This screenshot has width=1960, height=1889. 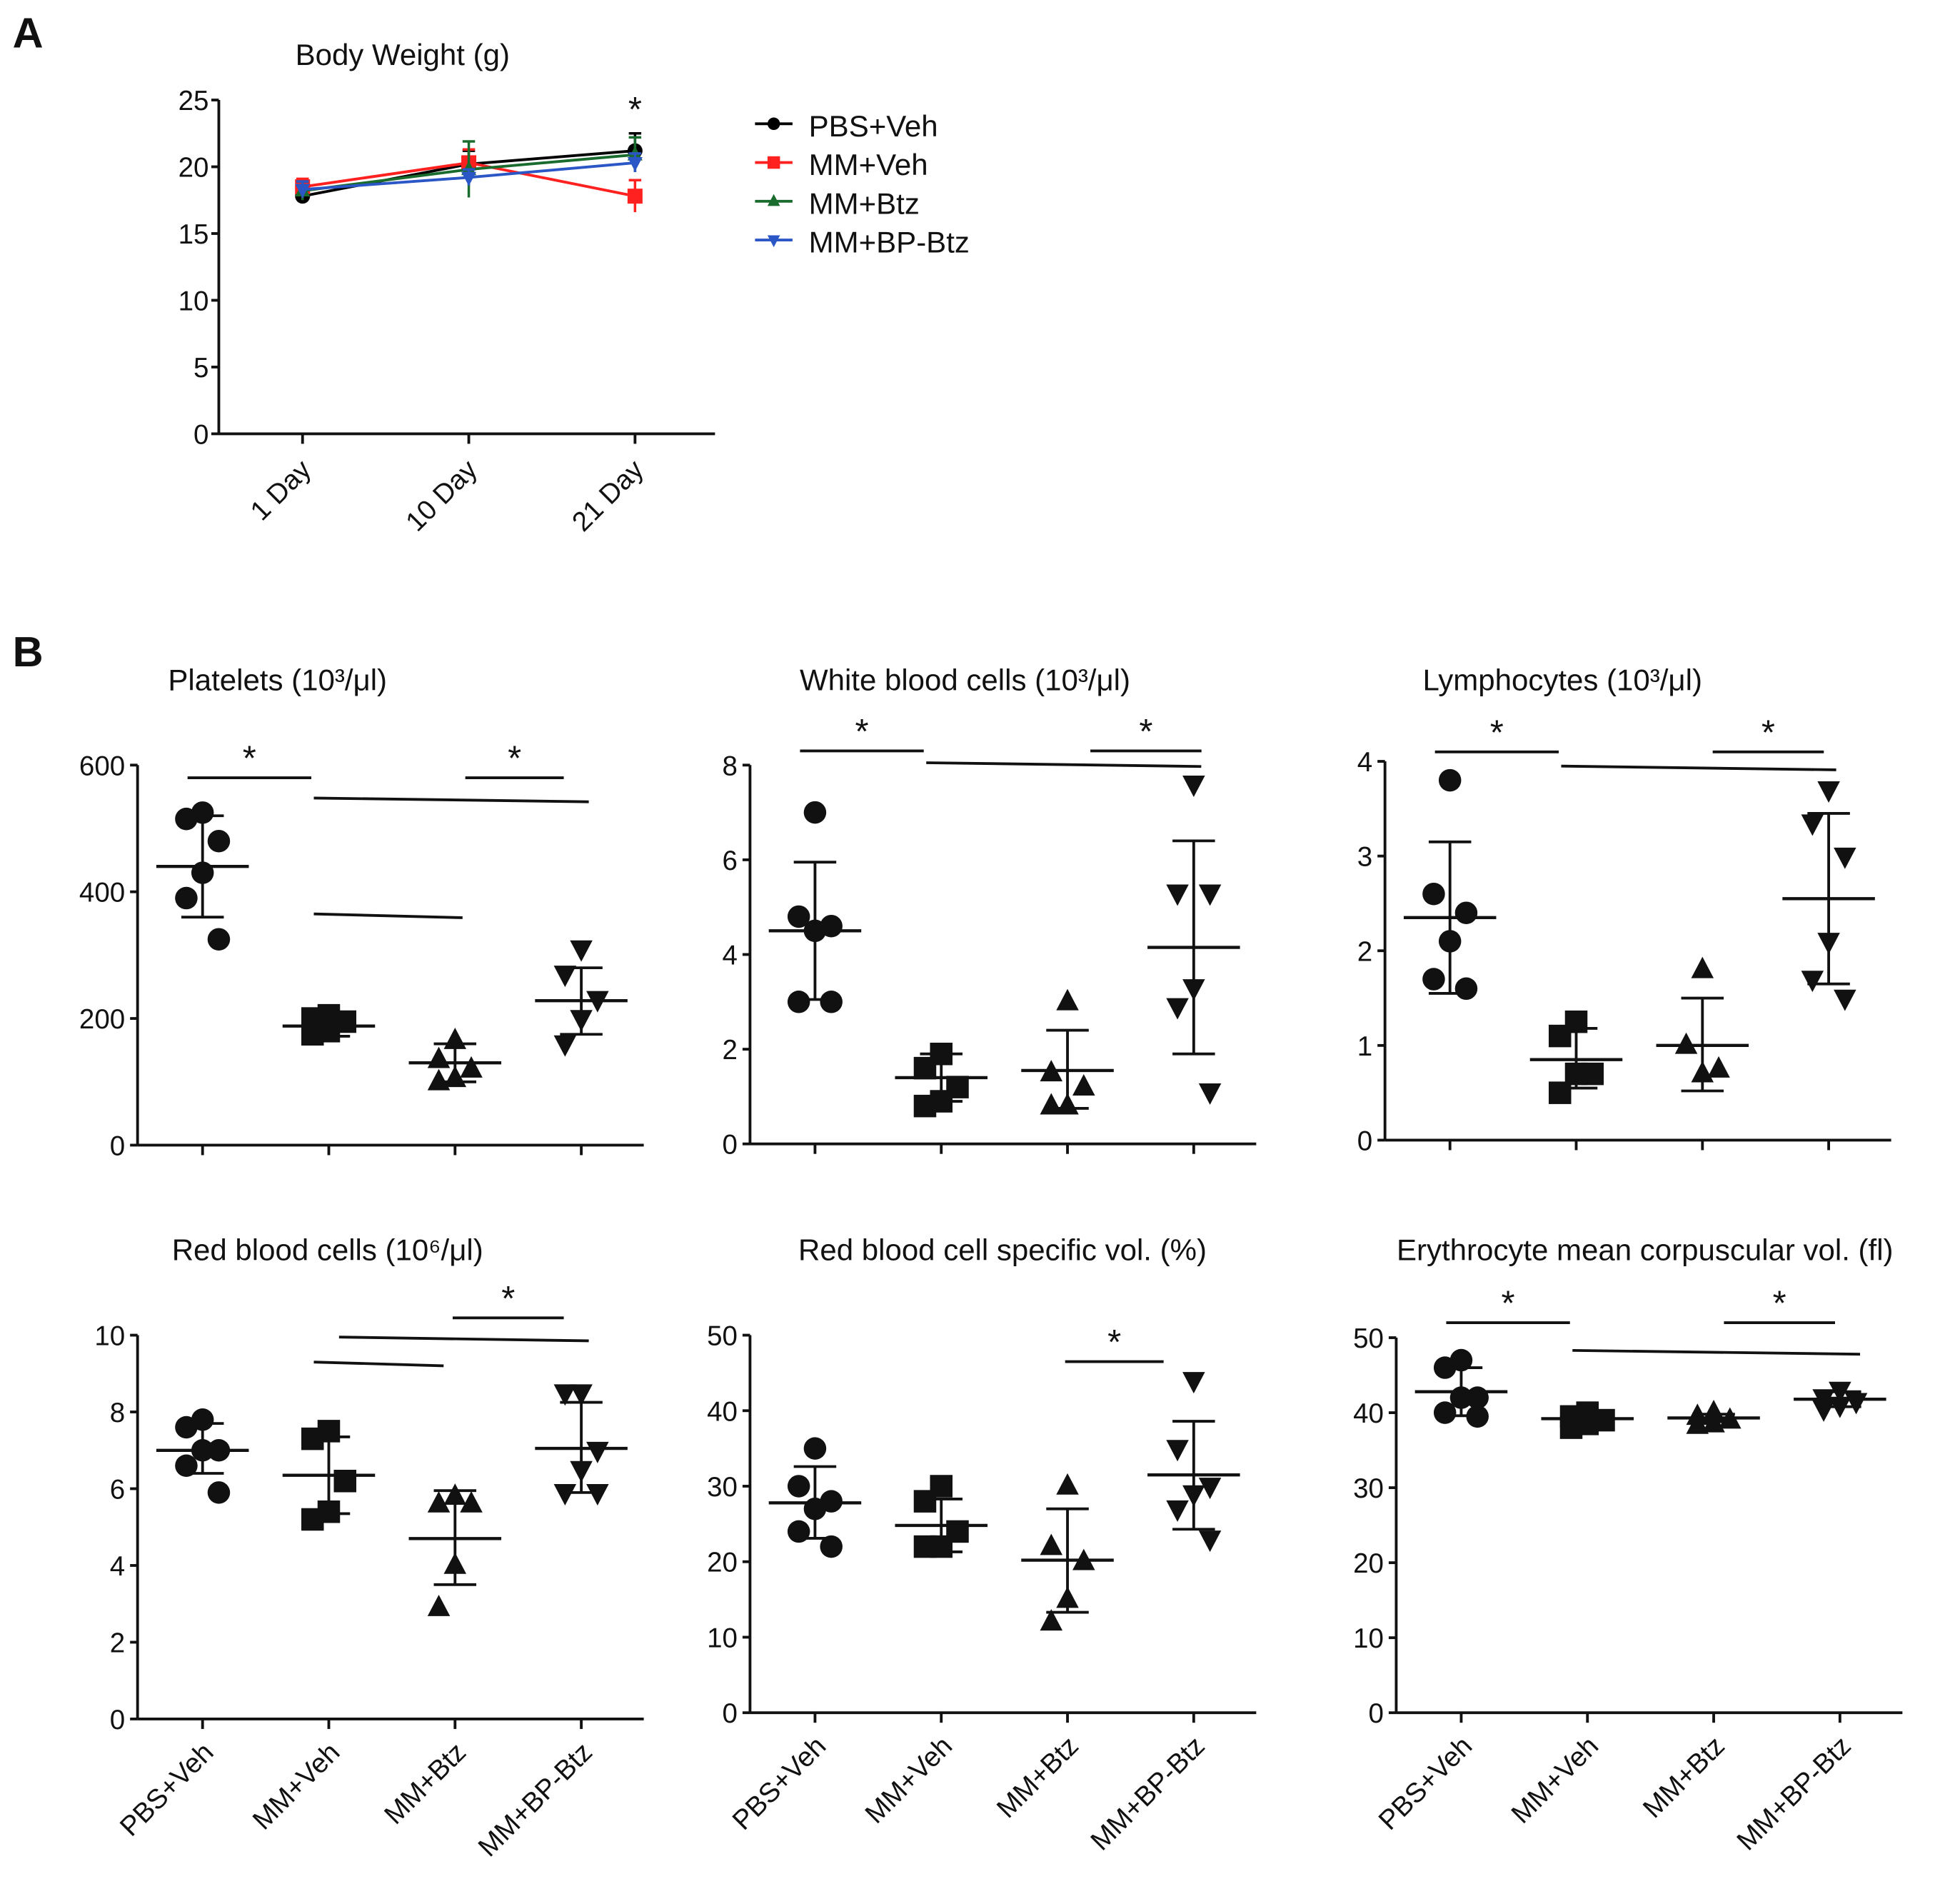 What do you see at coordinates (277, 679) in the screenshot?
I see `chart-title: Platelets (10³/μl)` at bounding box center [277, 679].